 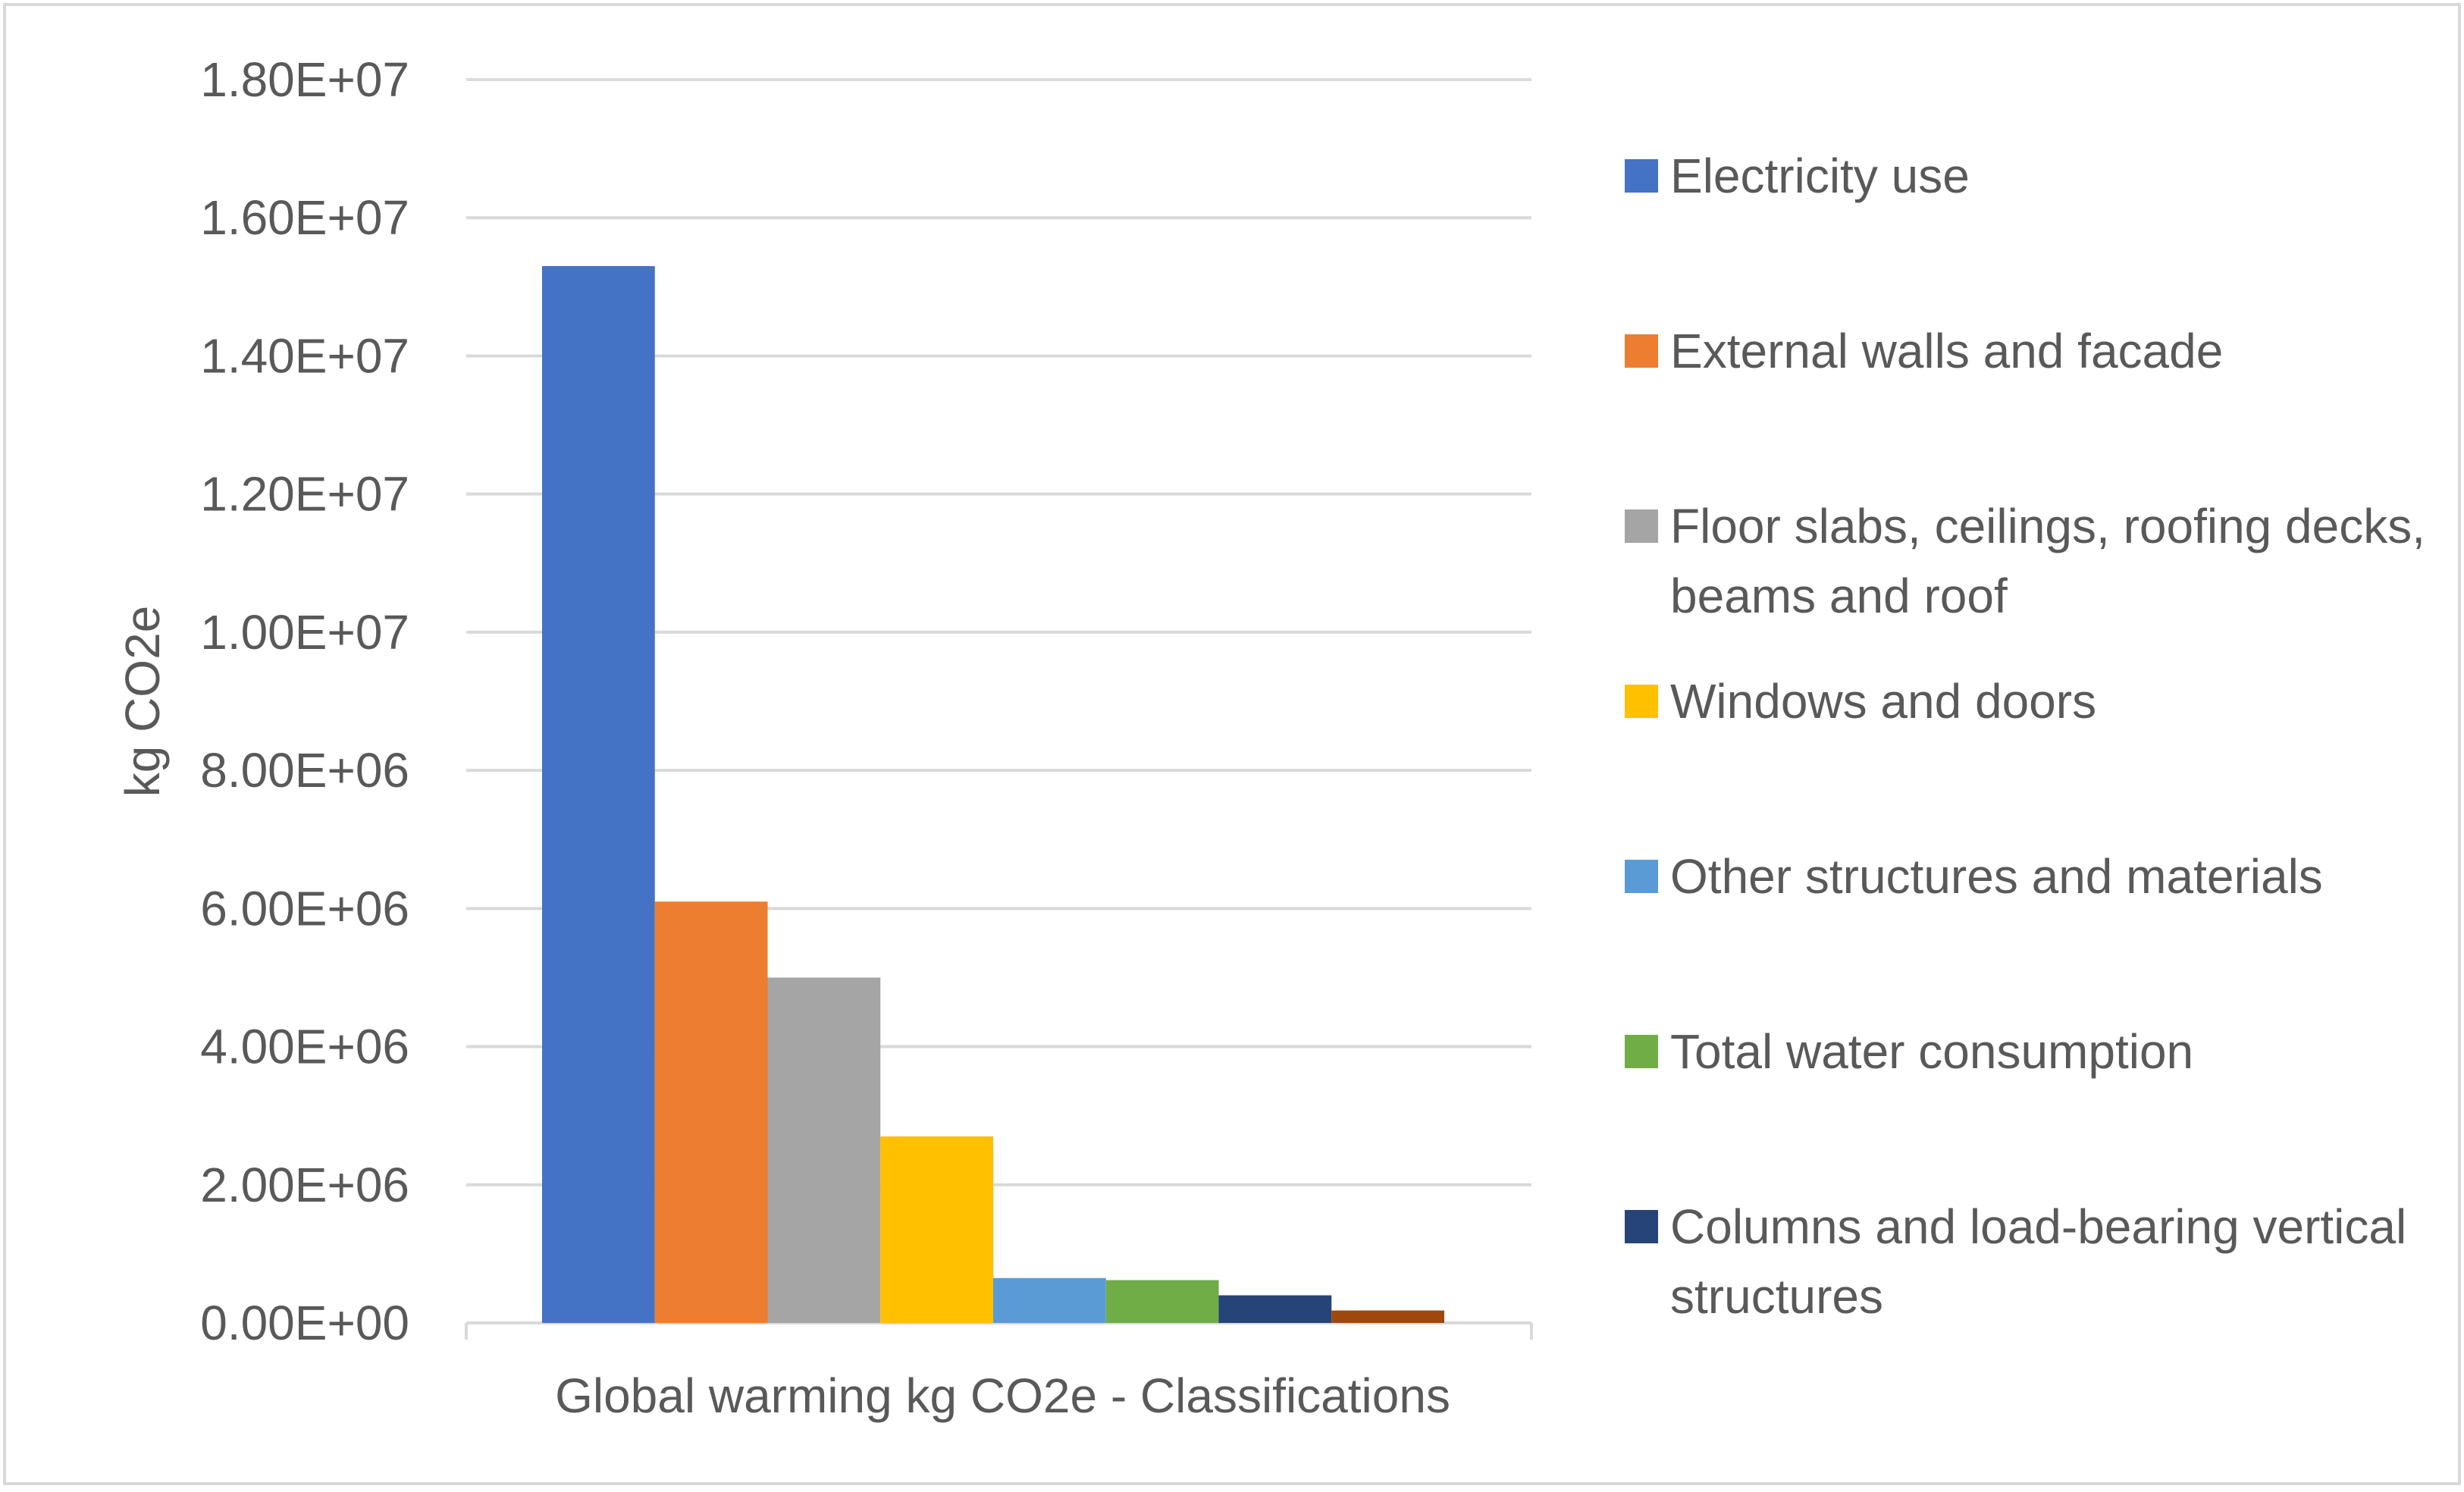 What do you see at coordinates (304, 495) in the screenshot?
I see `y-tick-label: 1.20E+07` at bounding box center [304, 495].